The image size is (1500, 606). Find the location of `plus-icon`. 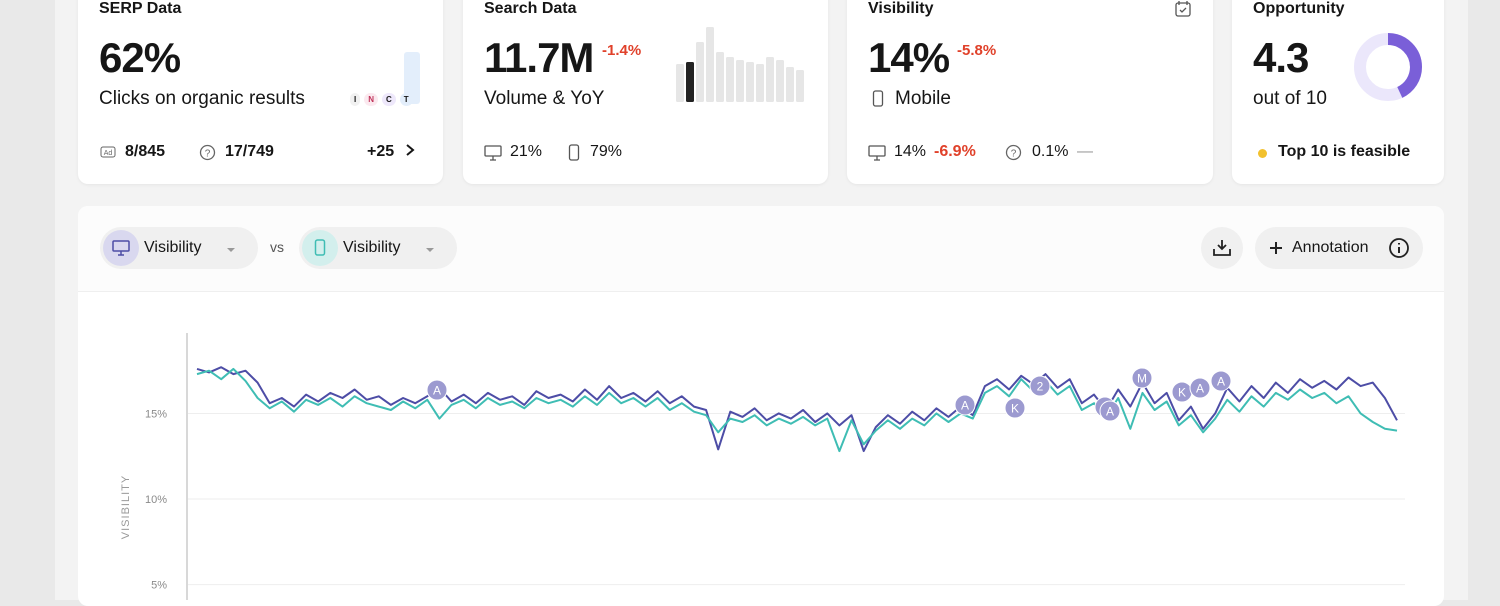

plus-icon is located at coordinates (1276, 248).